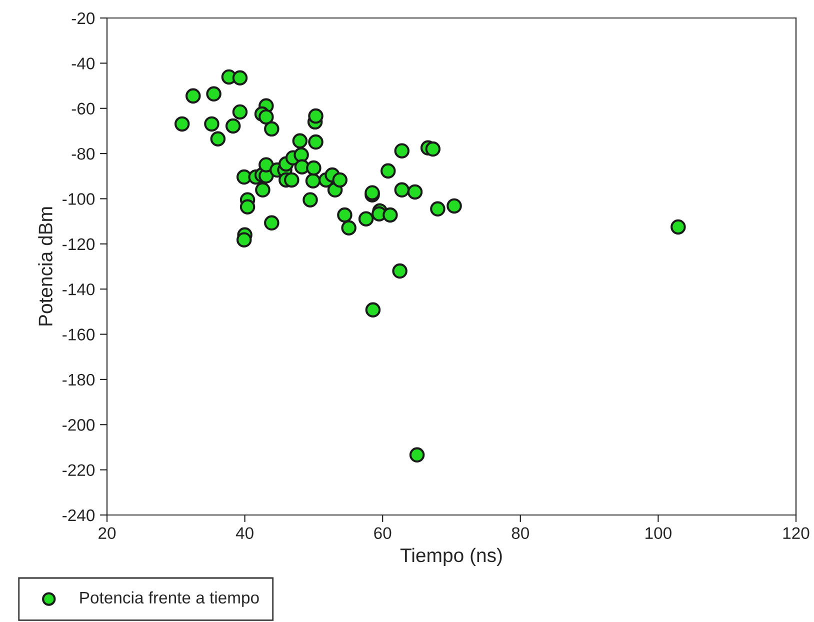  I want to click on x-tick-label: 80, so click(521, 533).